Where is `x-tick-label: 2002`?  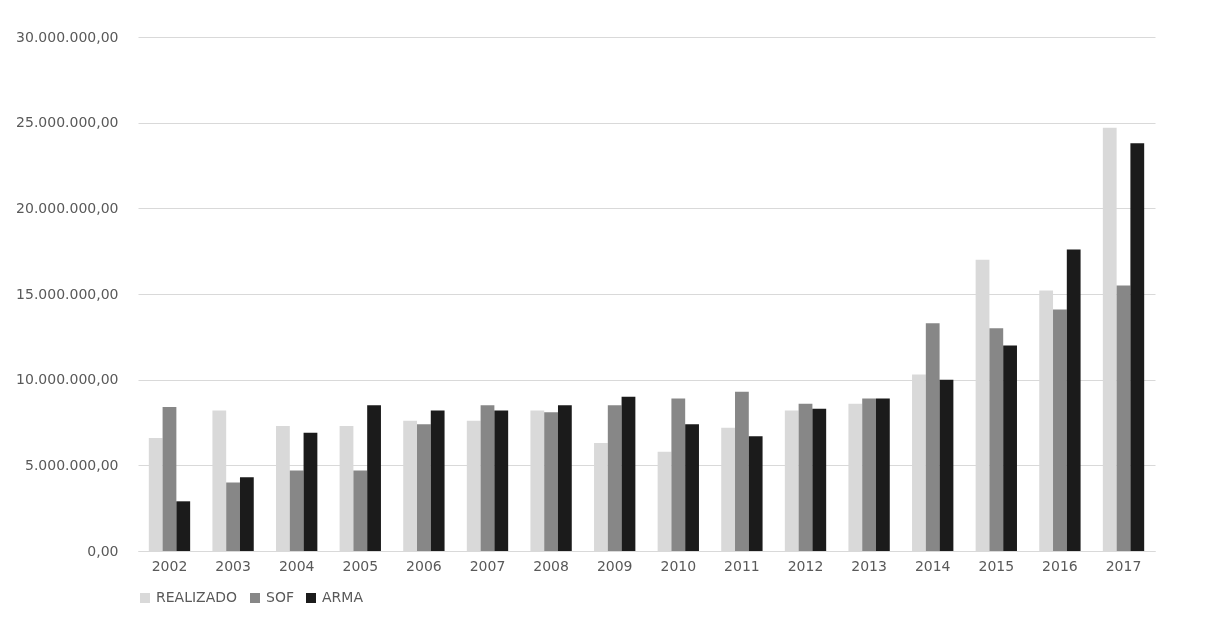 x-tick-label: 2002 is located at coordinates (169, 565).